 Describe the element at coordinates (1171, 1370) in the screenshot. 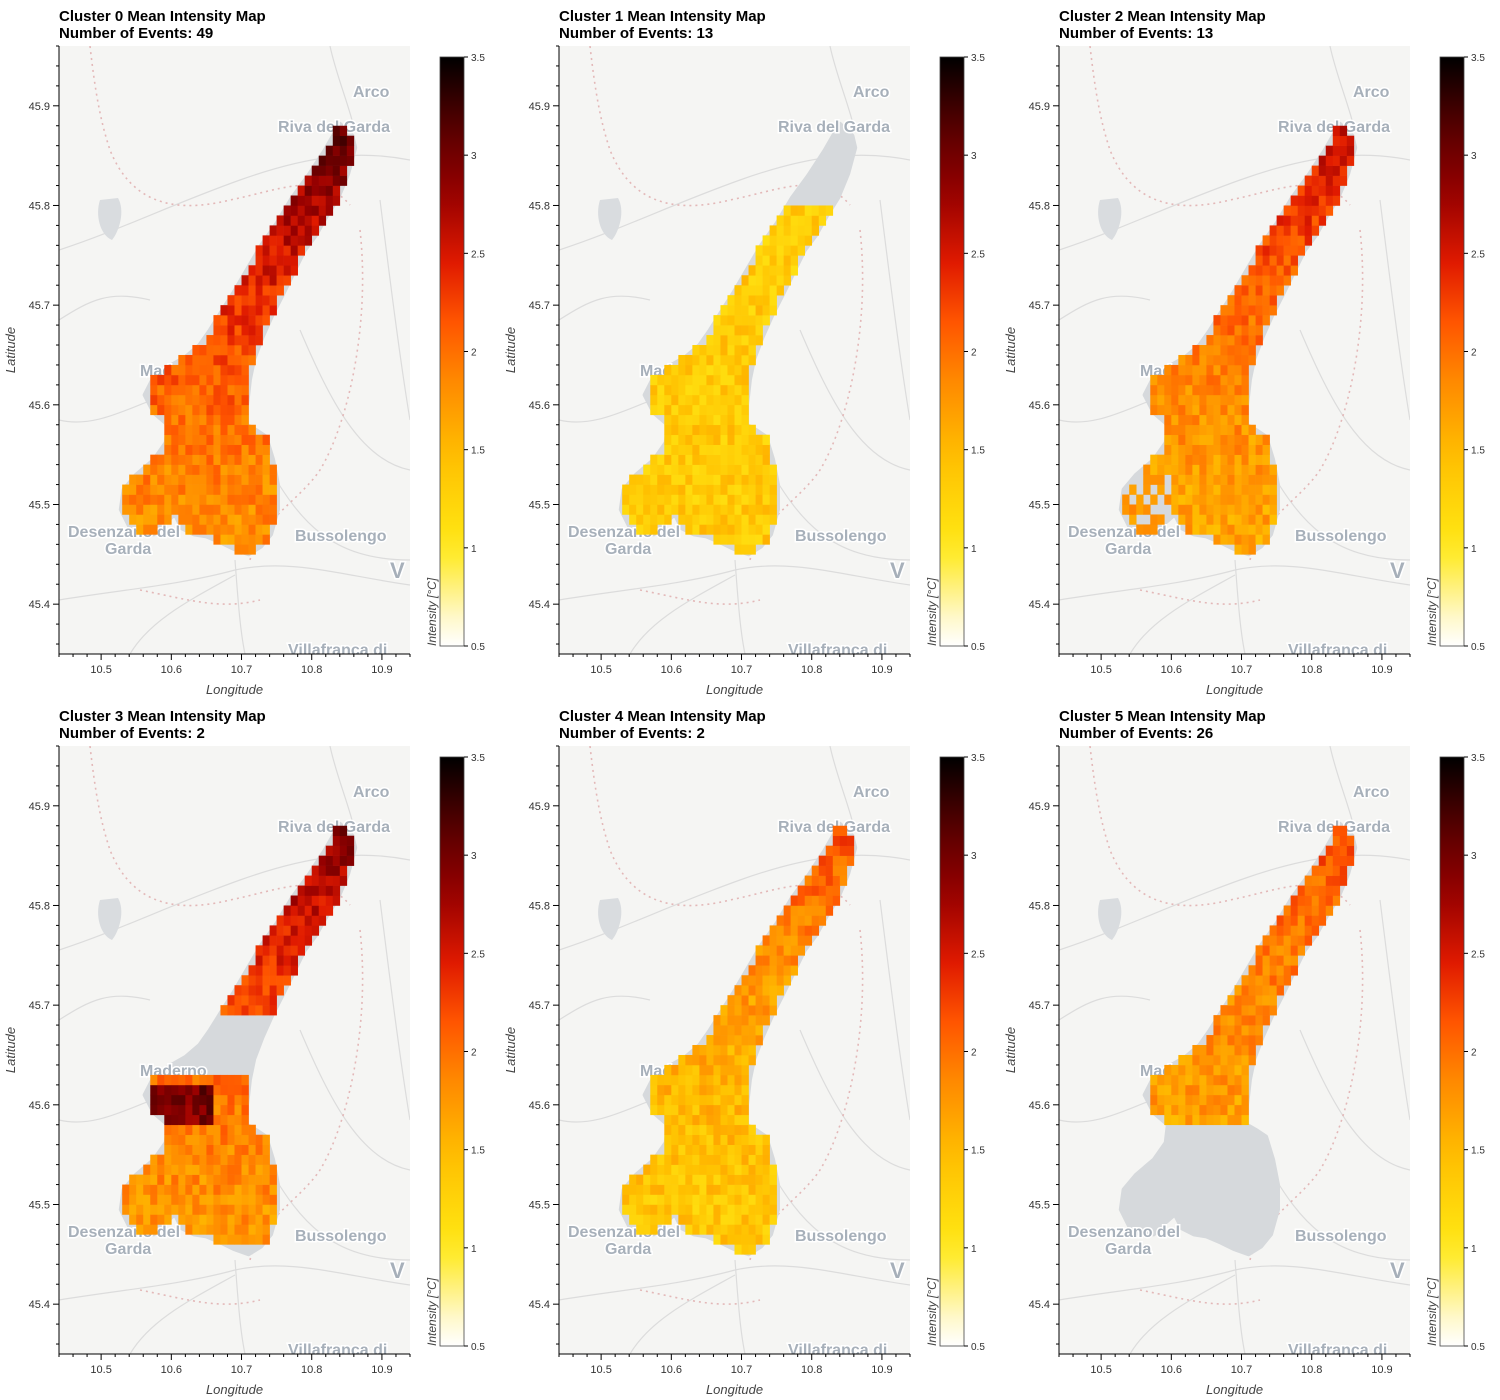

I see `x-tick-label: 10.6` at that location.